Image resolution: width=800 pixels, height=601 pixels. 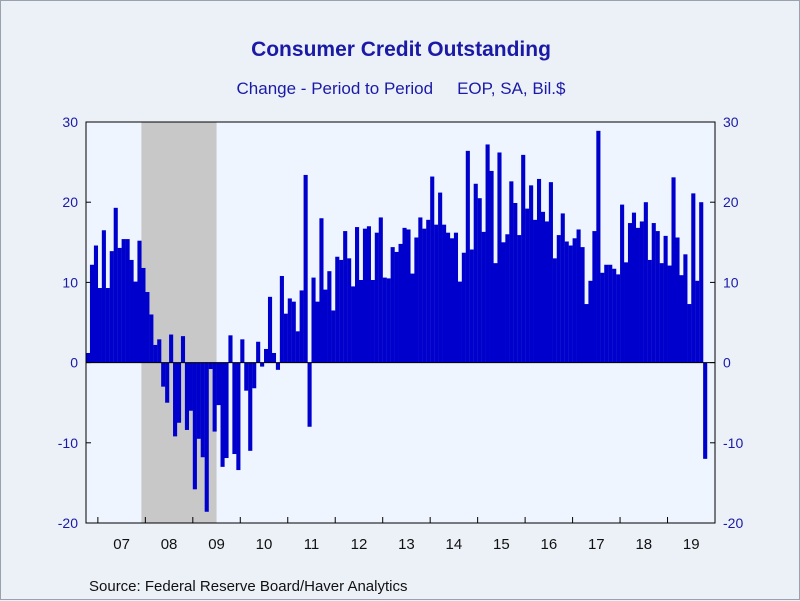 What do you see at coordinates (264, 544) in the screenshot?
I see `x-tick-label: 10` at bounding box center [264, 544].